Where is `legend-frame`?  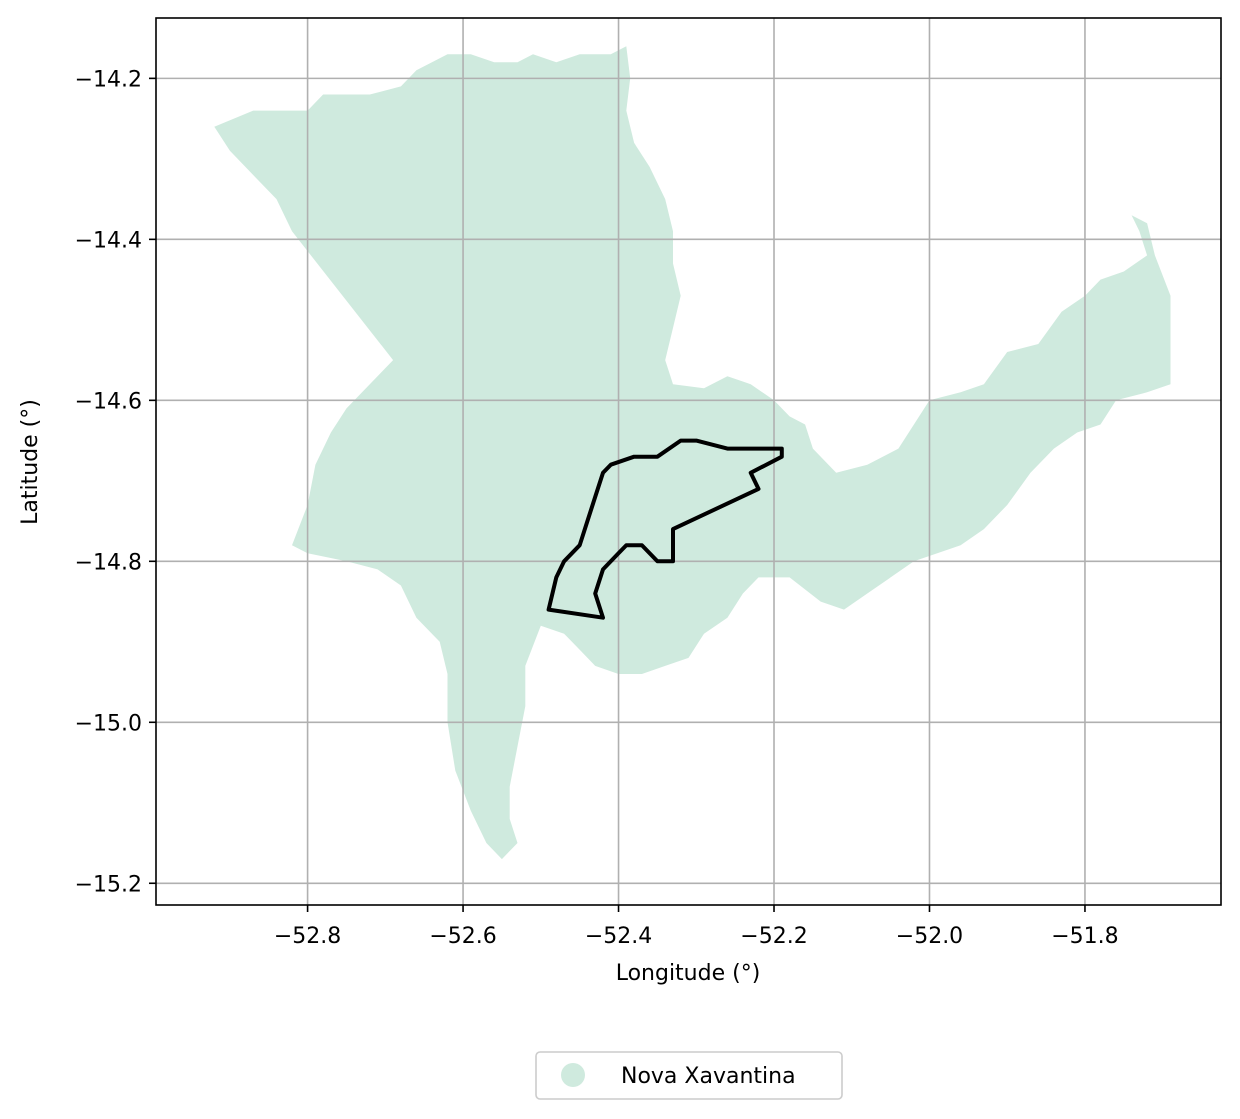 legend-frame is located at coordinates (689, 1075).